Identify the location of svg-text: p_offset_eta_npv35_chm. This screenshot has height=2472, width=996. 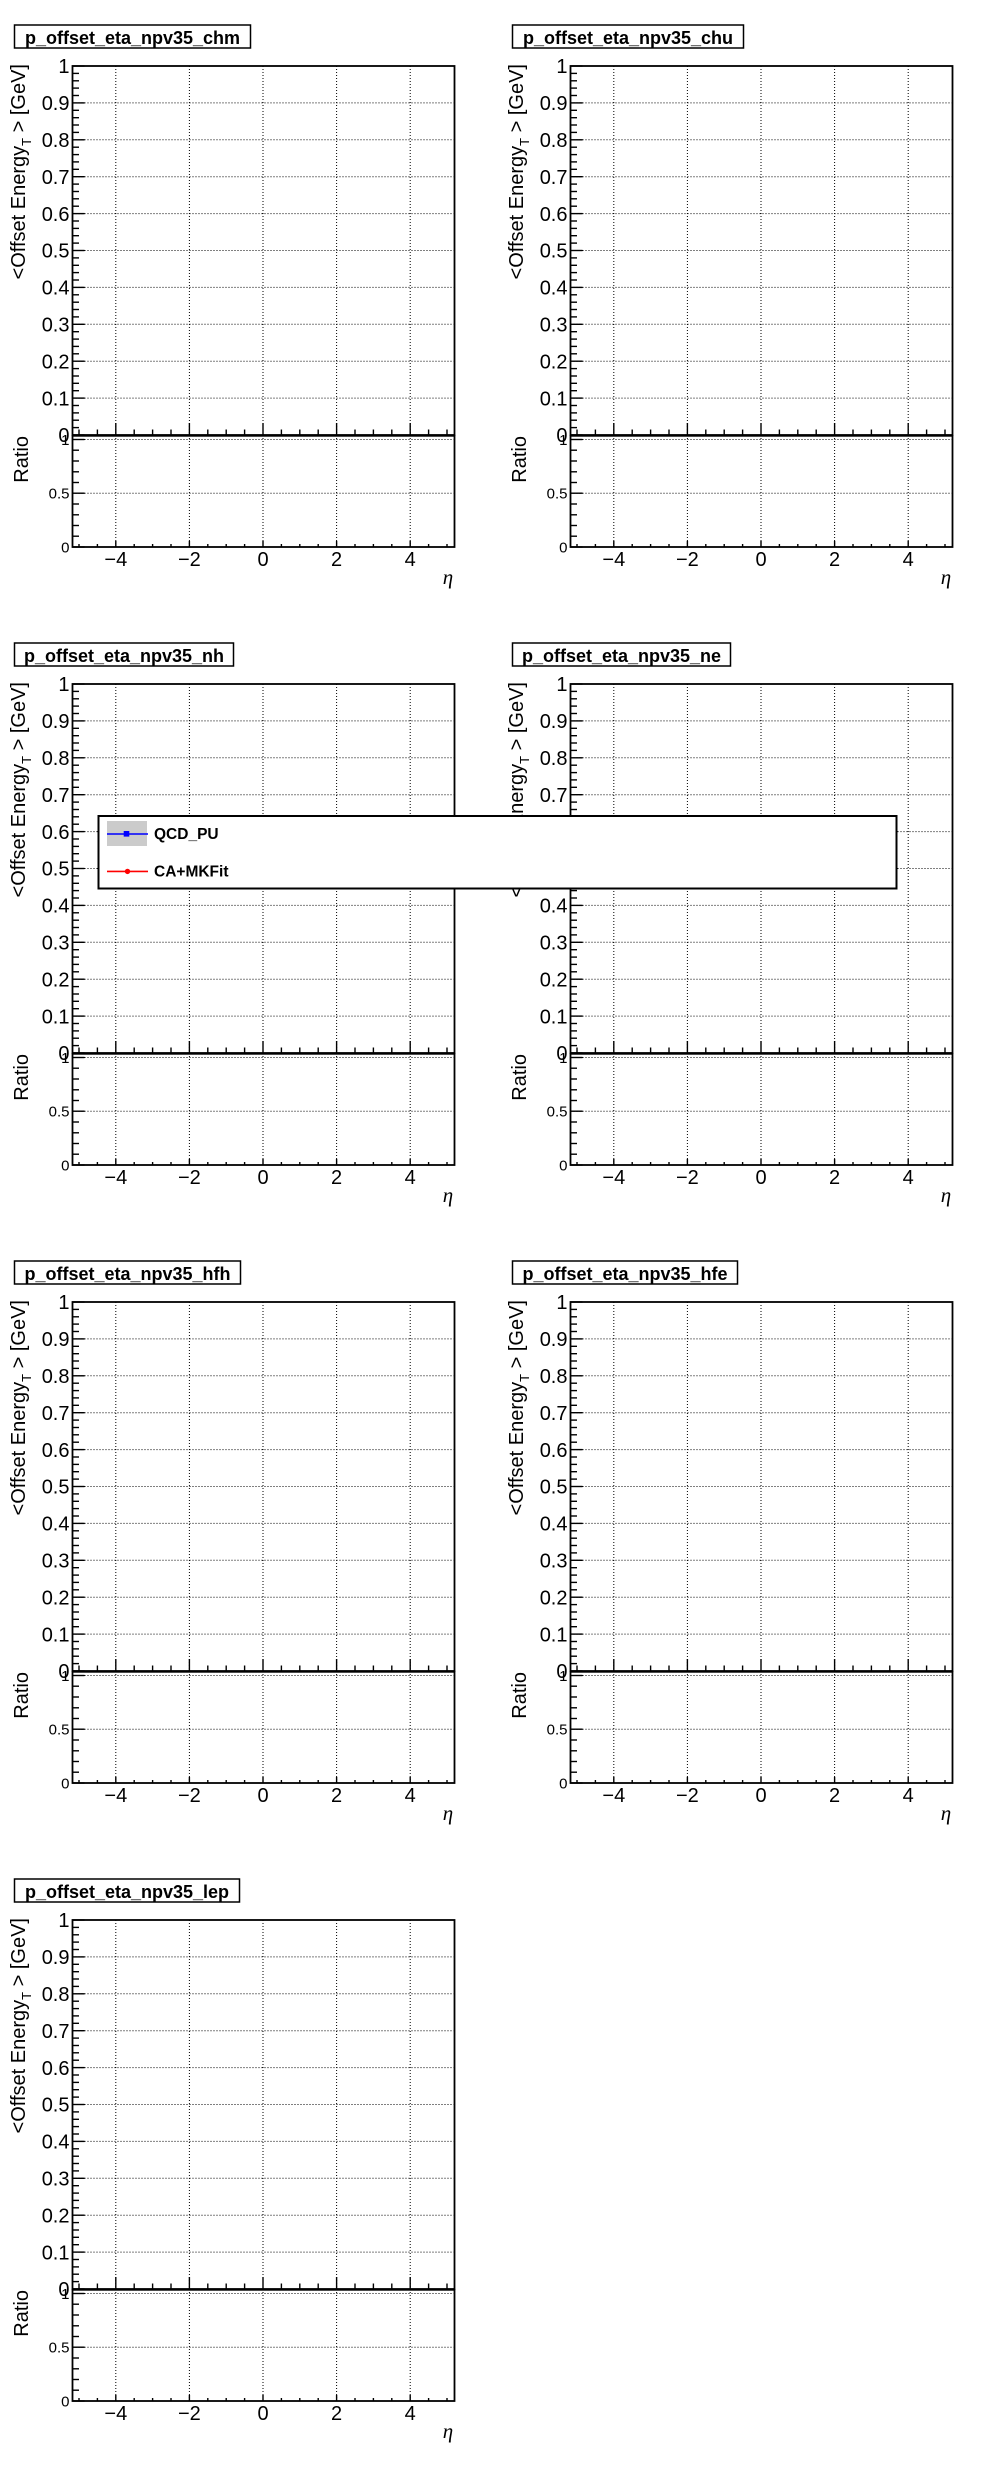
(132, 38).